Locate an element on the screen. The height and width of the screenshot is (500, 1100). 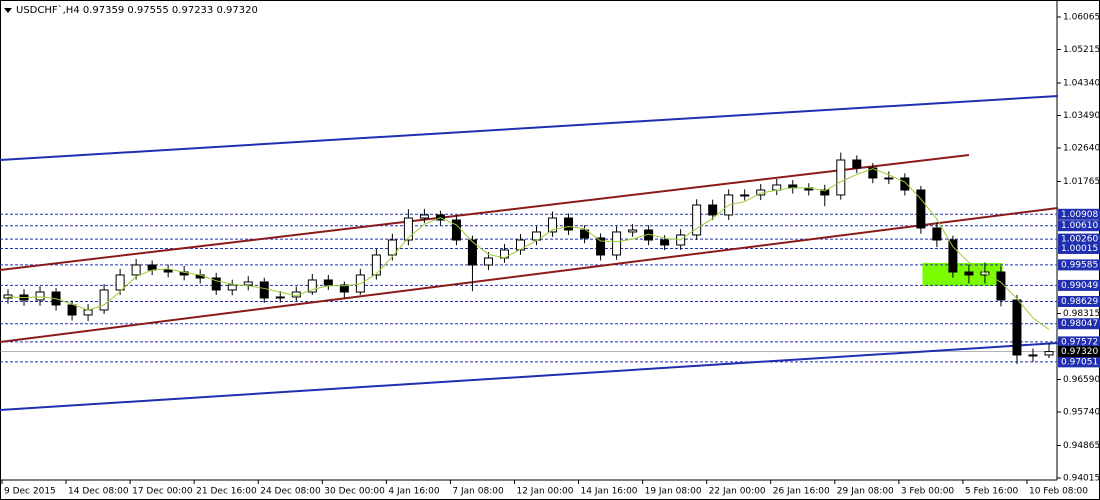
x-tick-label: 19 Jan 08:00 is located at coordinates (673, 492).